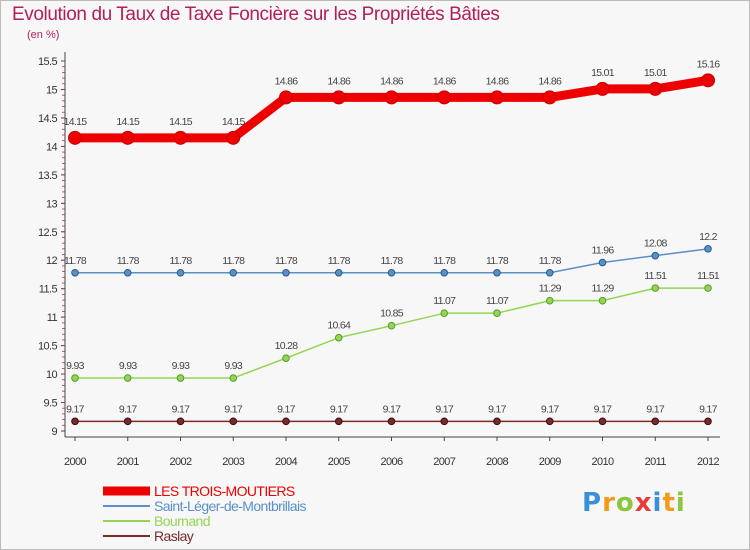  I want to click on y-tick-label: 15, so click(52, 90).